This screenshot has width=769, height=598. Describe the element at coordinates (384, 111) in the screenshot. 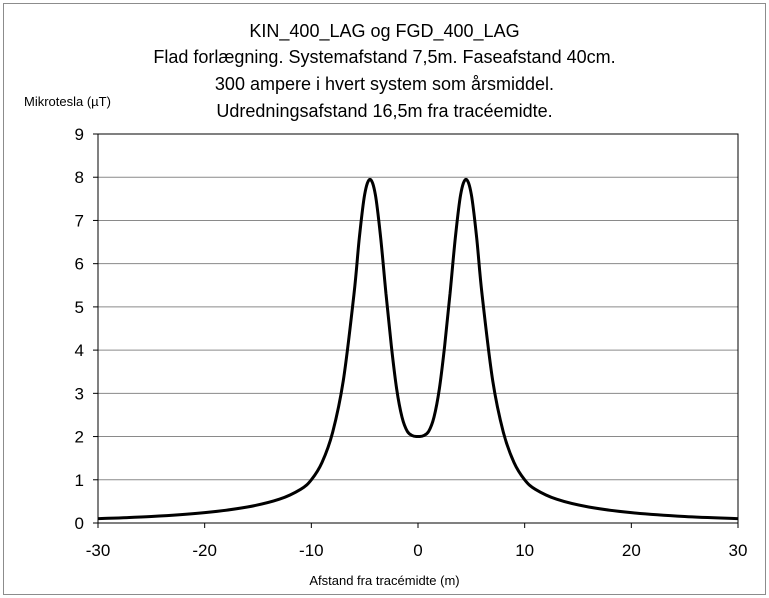

I see `chart-title-line-4: Udredningsafstand 16,5m fra tracéemidte.` at that location.